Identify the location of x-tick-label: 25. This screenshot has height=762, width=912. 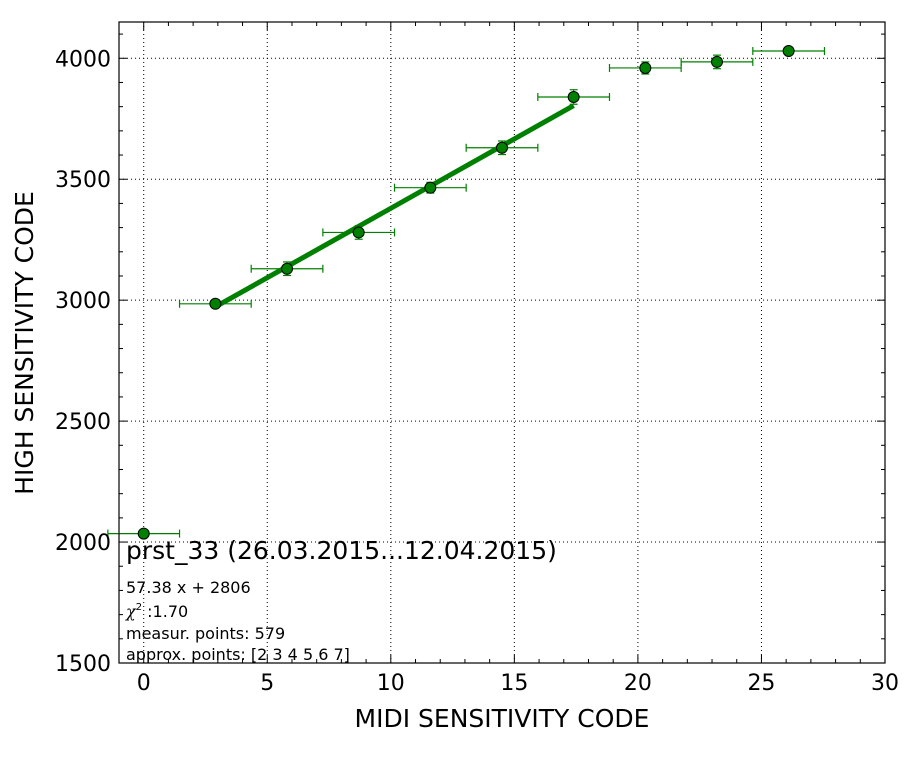
(761, 683).